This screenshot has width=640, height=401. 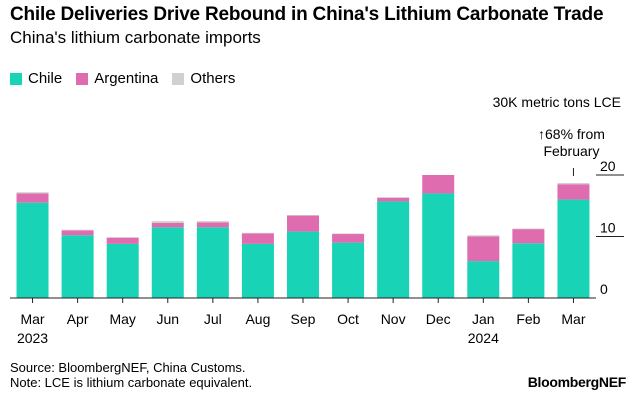 What do you see at coordinates (571, 134) in the screenshot?
I see `annotation-text-line-1: ↑68% from` at bounding box center [571, 134].